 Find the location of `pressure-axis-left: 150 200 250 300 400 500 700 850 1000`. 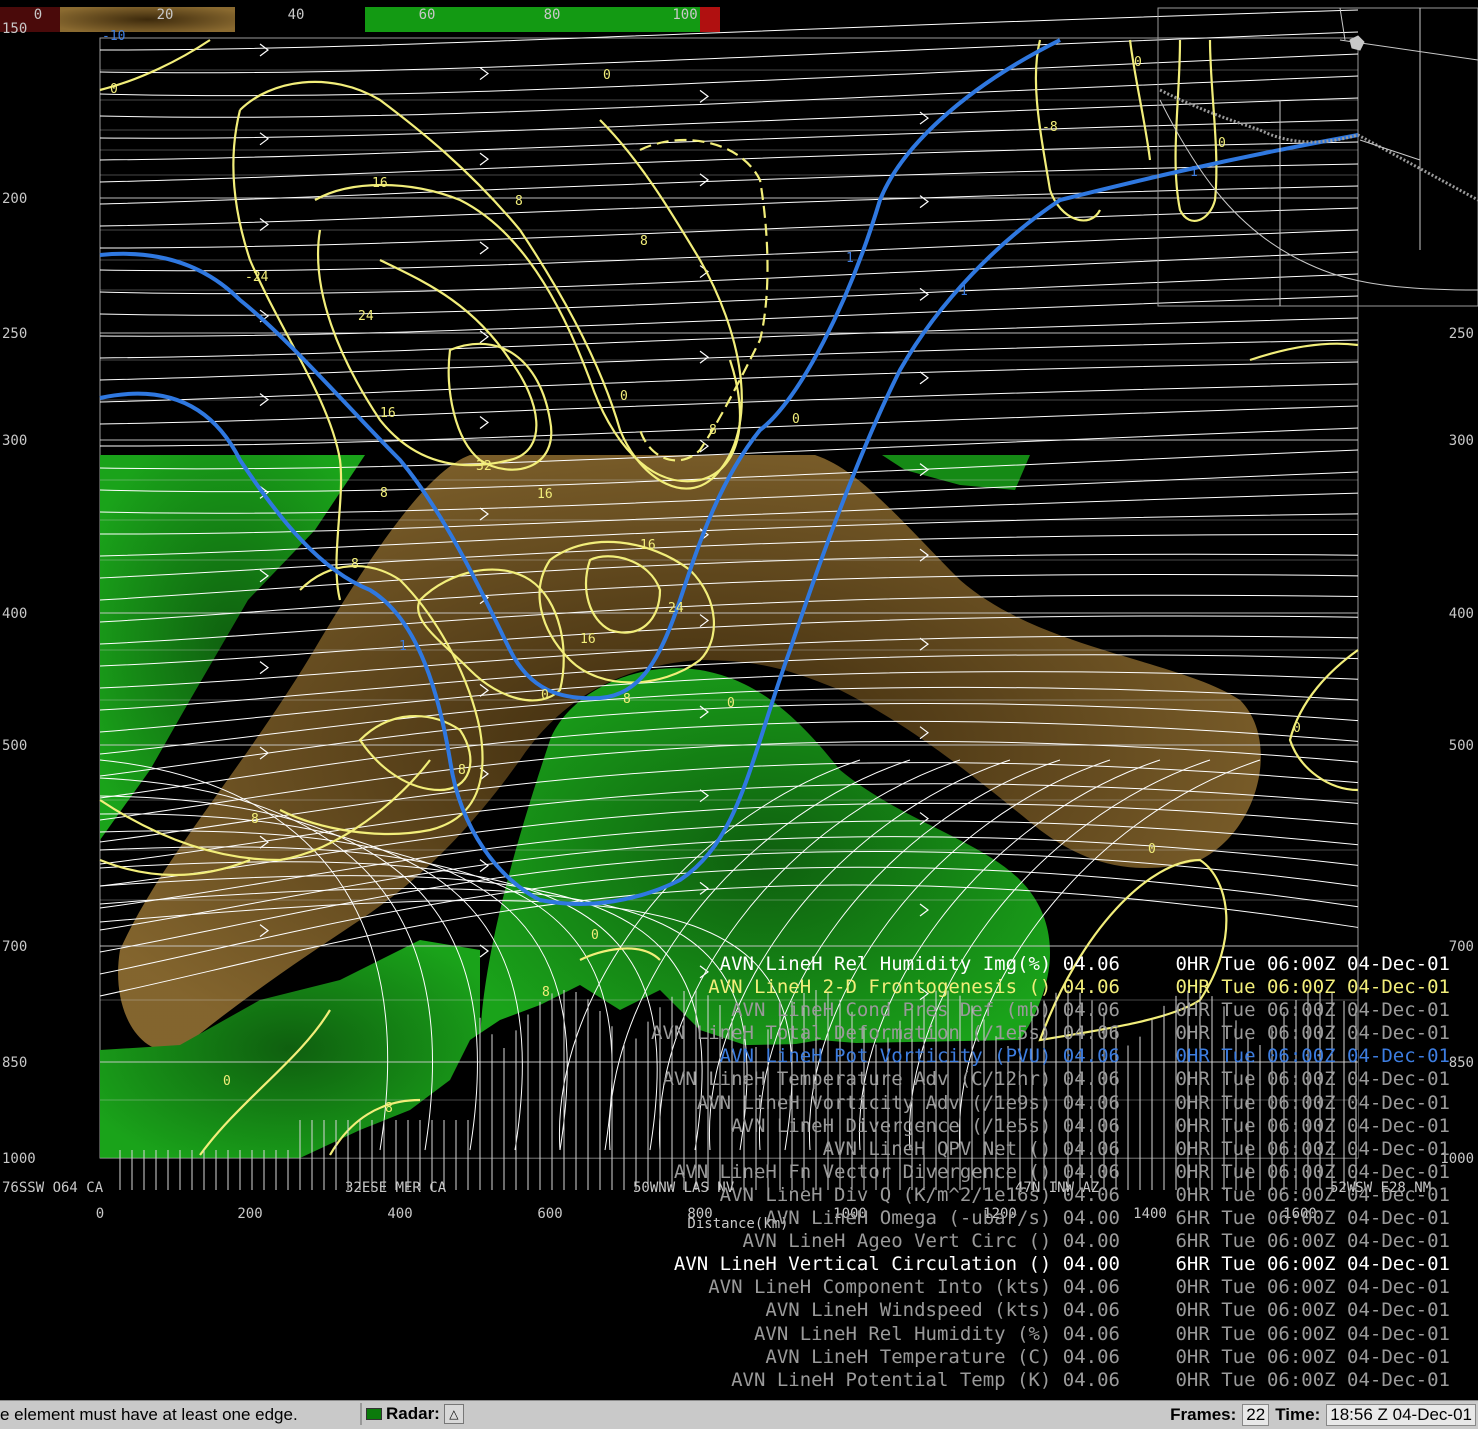

pressure-axis-left: 150 200 250 300 400 500 700 850 1000 is located at coordinates (19, 594).